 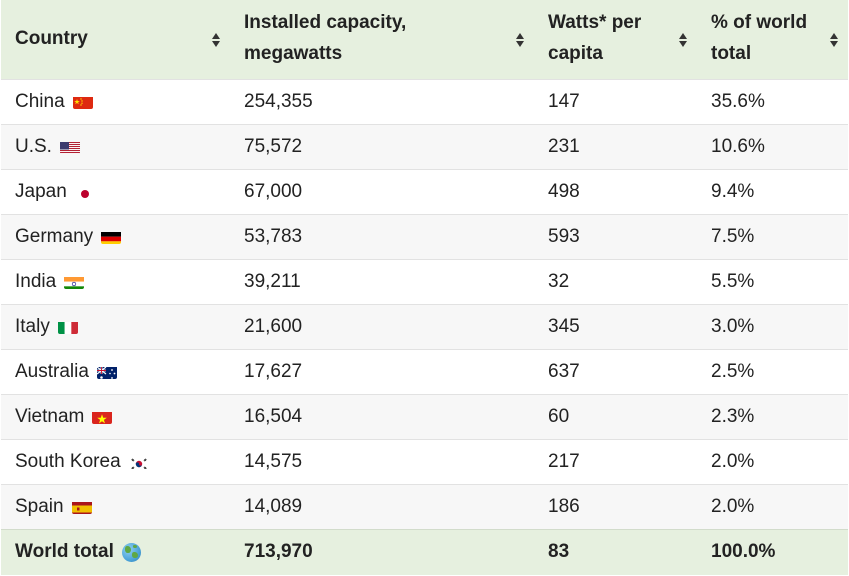 I want to click on watts-per-capita-cell: 147, so click(x=615, y=102).